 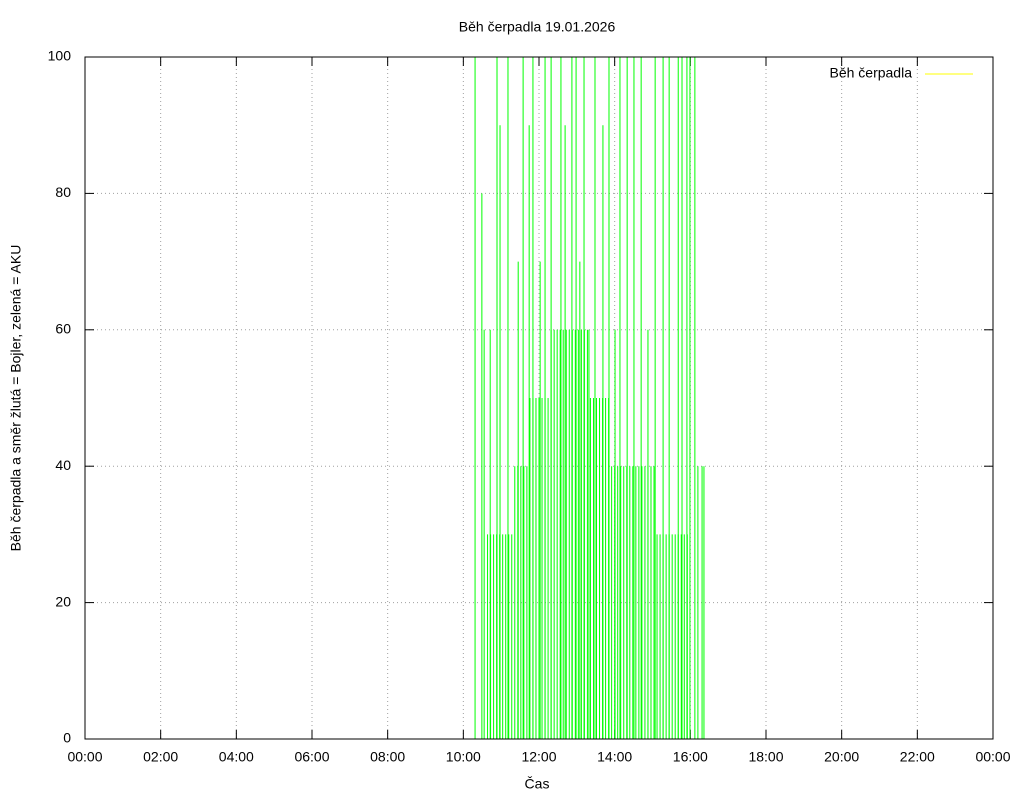 I want to click on x-tick-label: 10:00, so click(x=463, y=757).